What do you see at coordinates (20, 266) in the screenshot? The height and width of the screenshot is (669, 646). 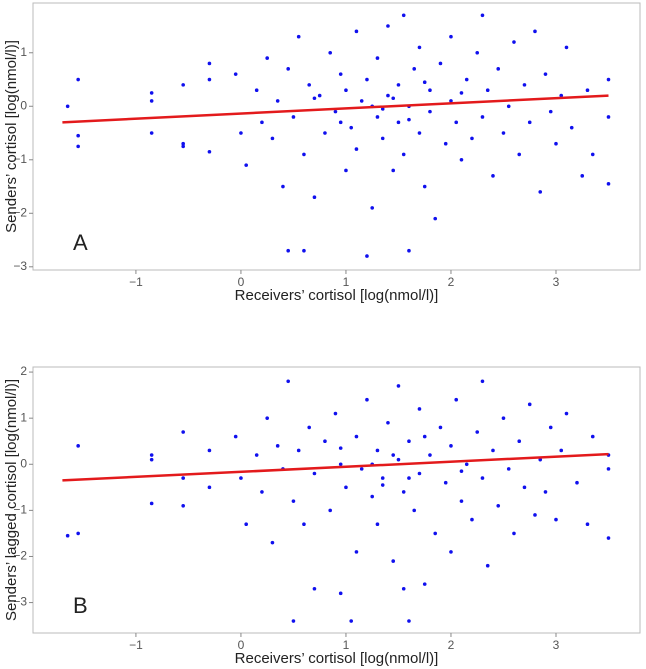 I see `y-tick-label: −3` at bounding box center [20, 266].